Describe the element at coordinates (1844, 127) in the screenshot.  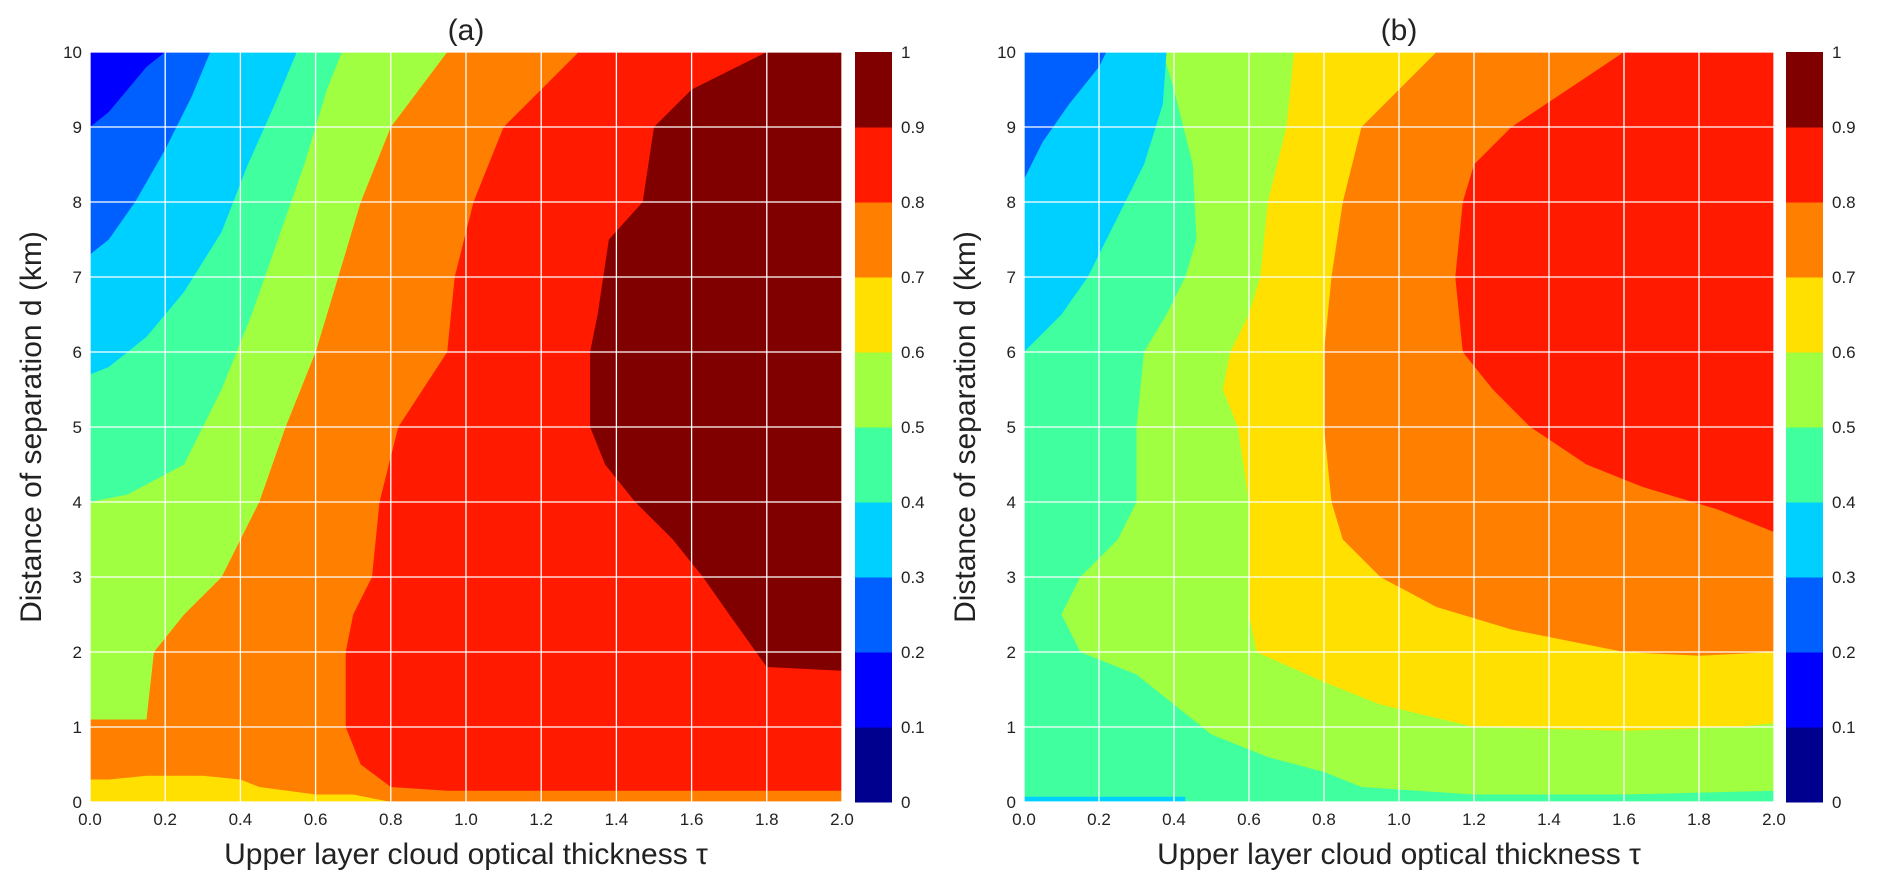
I see `colorbar-tick-label: 0.9` at that location.